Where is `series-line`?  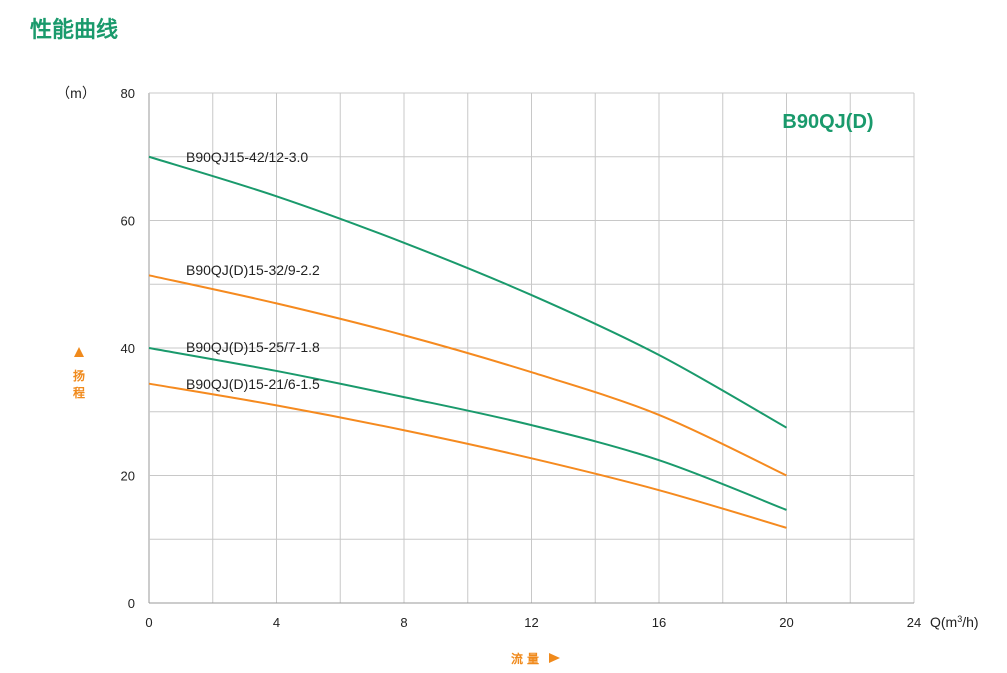
series-line is located at coordinates (467, 455).